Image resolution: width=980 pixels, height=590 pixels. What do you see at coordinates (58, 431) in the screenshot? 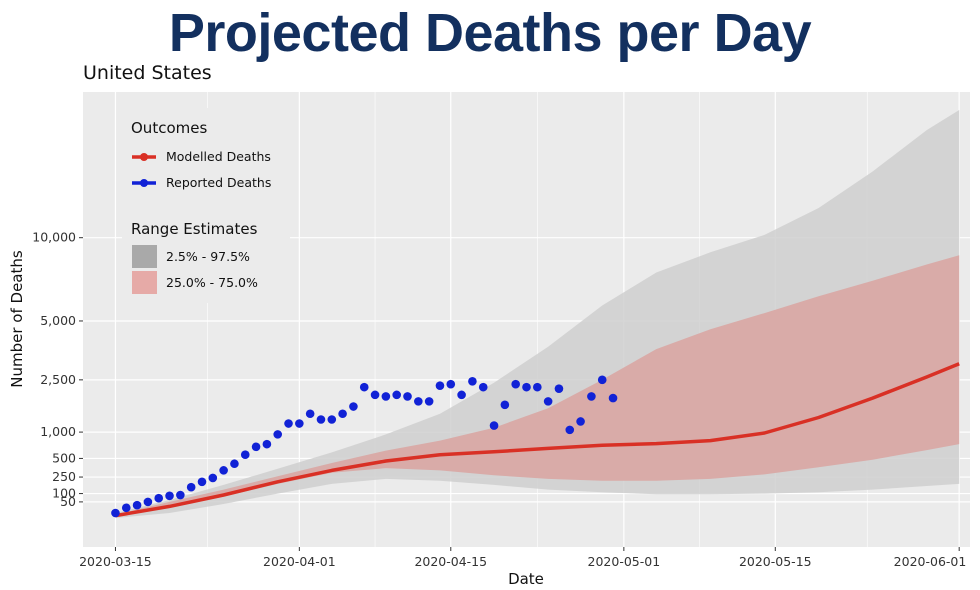
I see `y-tick-label-4: 1,000` at bounding box center [58, 431].